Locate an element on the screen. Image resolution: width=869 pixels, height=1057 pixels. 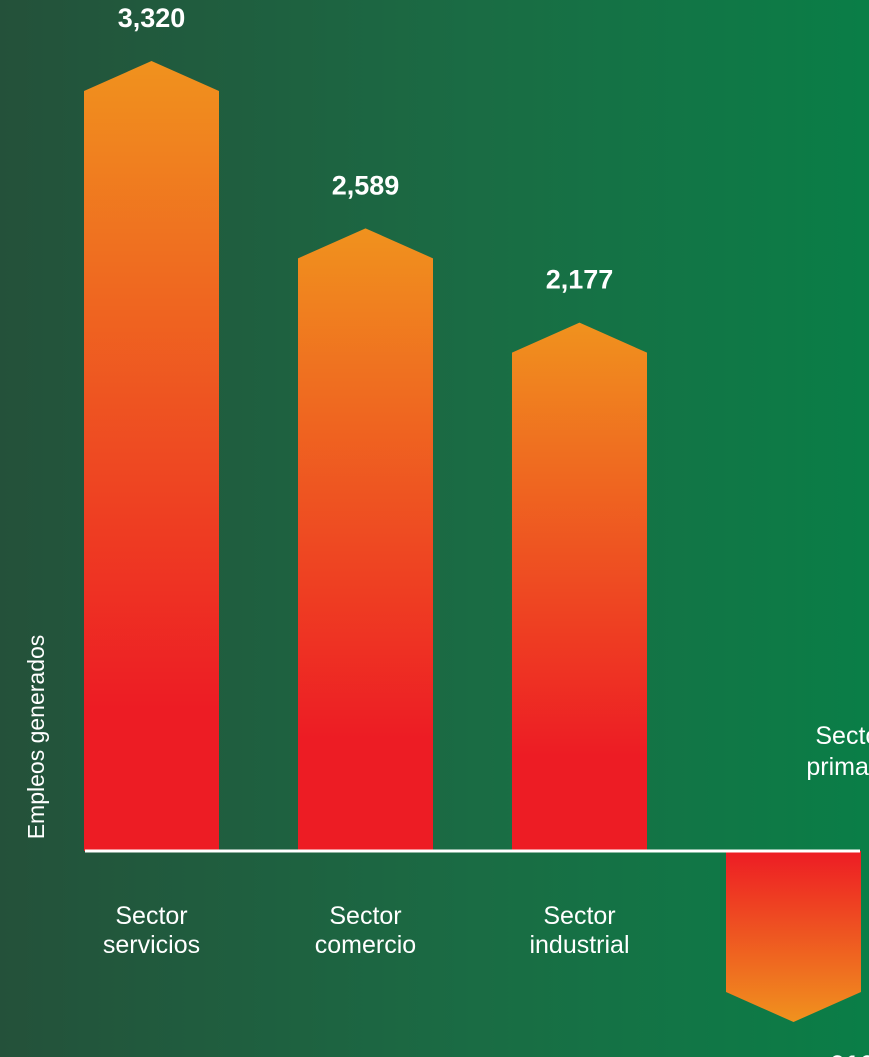
category-label-3-line-0: Sector is located at coordinates (842, 736).